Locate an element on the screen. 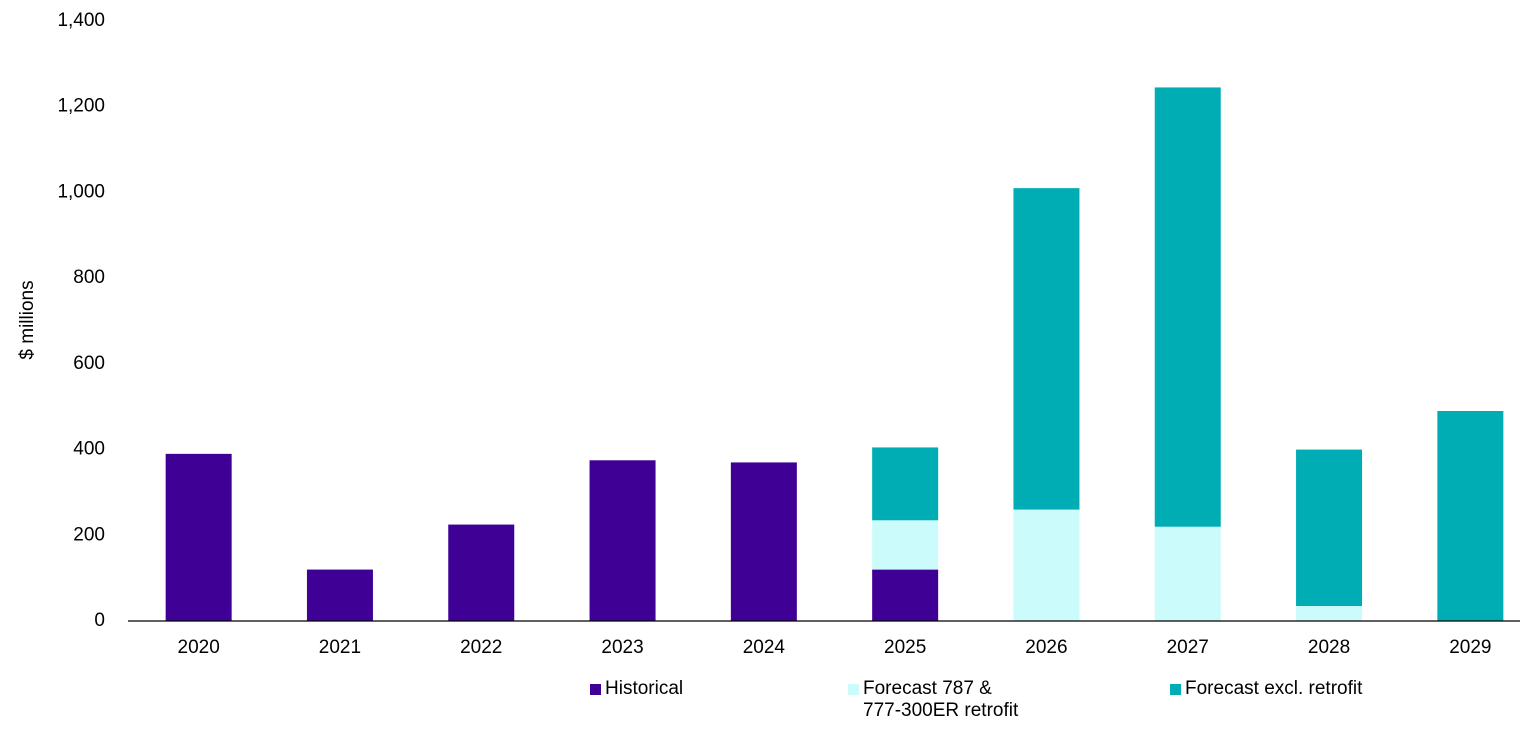 The width and height of the screenshot is (1524, 754). x-tick-label: 2027 is located at coordinates (1188, 647).